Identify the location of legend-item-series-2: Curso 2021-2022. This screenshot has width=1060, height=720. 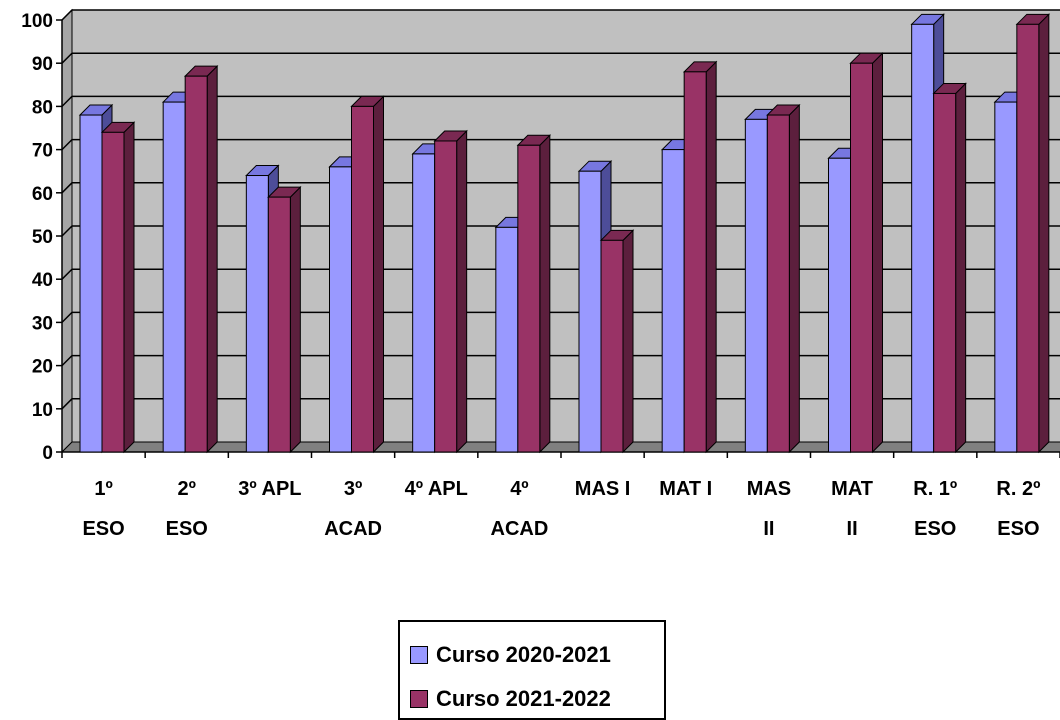
(510, 699).